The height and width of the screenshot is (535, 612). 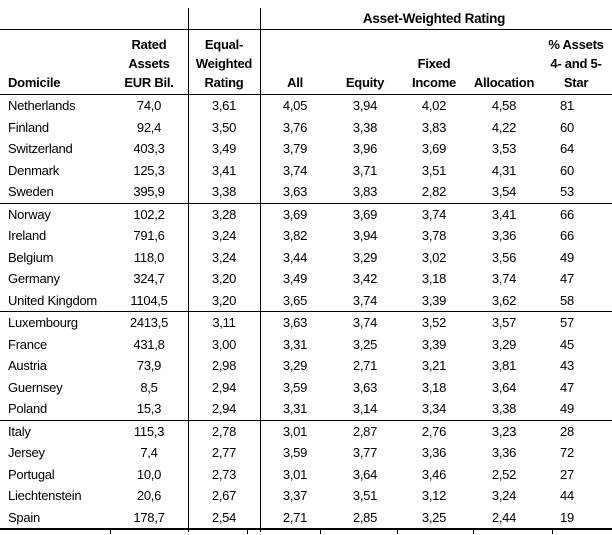 I want to click on domicile-cell: Ireland, so click(x=27, y=236).